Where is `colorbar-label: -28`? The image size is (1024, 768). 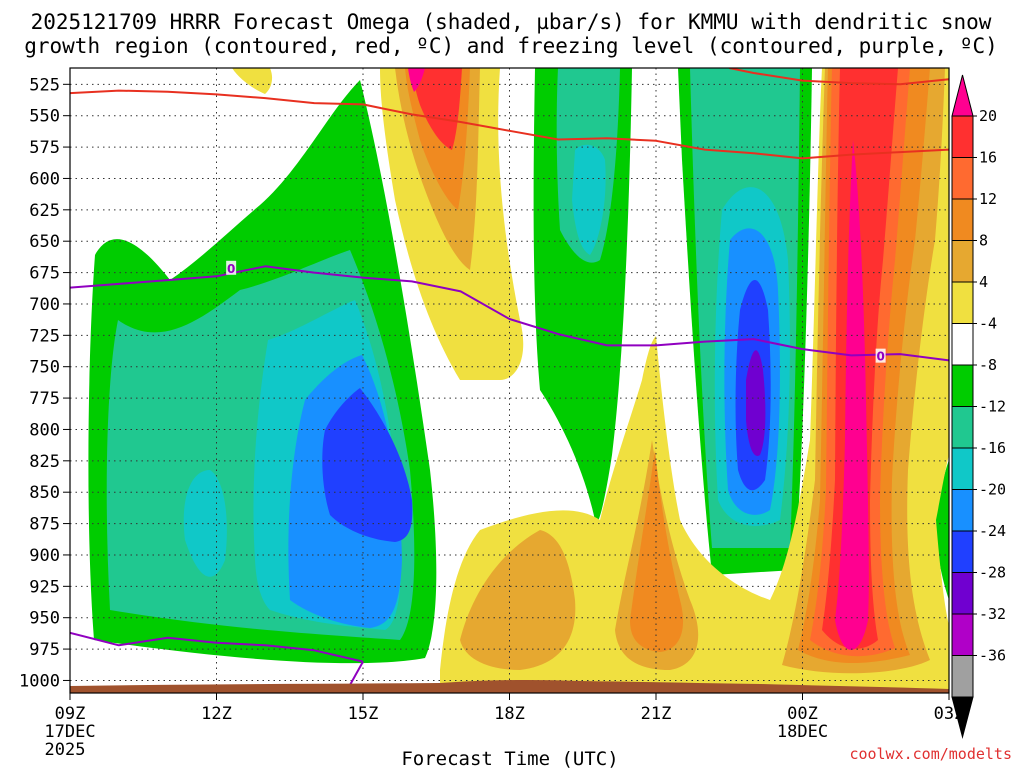
colorbar-label: -28 is located at coordinates (992, 573).